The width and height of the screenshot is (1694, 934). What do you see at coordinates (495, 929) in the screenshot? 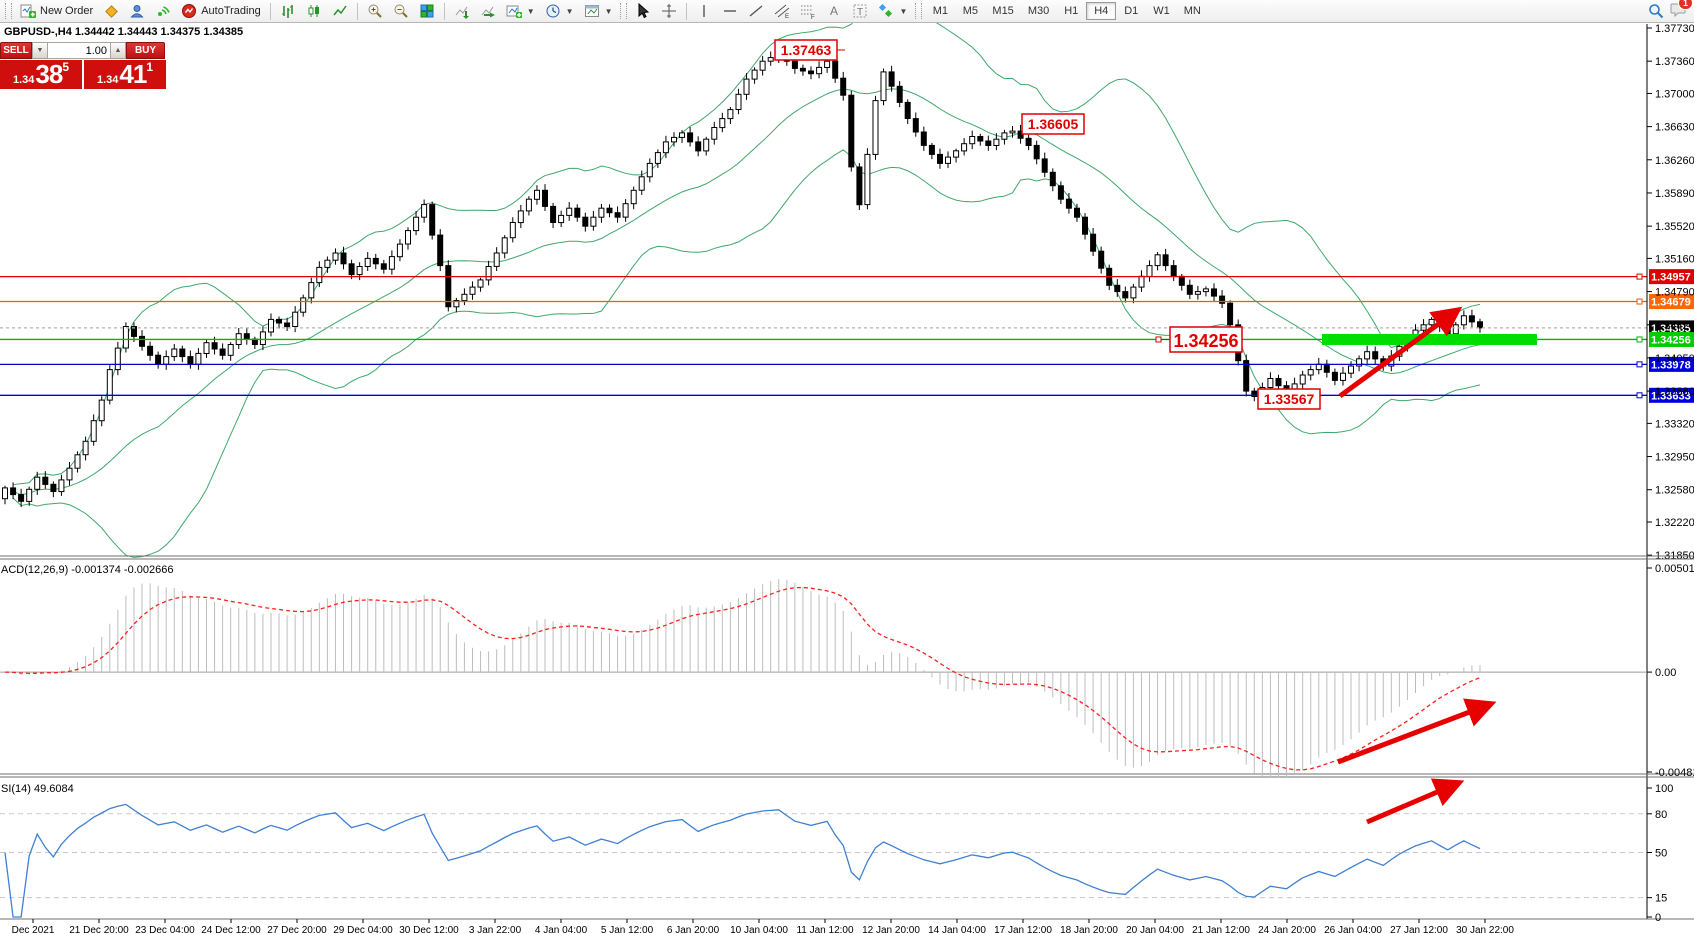
I see `time-tick-label: 3 Jan 22:00` at bounding box center [495, 929].